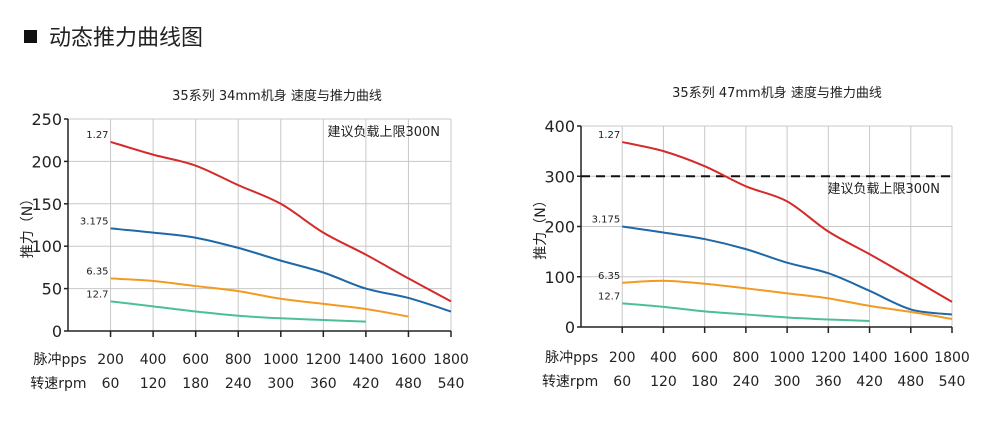 This screenshot has height=431, width=1000. Describe the element at coordinates (126, 38) in the screenshot. I see `heading-text: 动态推力曲线图` at that location.